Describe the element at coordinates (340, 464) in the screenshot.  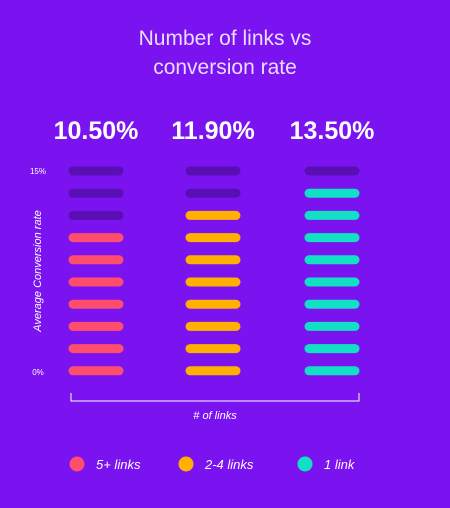
I see `legend-label-1-link: 1 link` at that location.